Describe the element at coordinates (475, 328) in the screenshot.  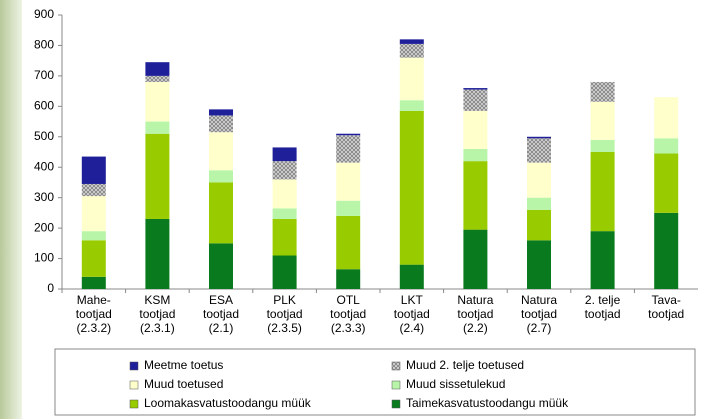
I see `x-tick-label: (2.2)` at that location.